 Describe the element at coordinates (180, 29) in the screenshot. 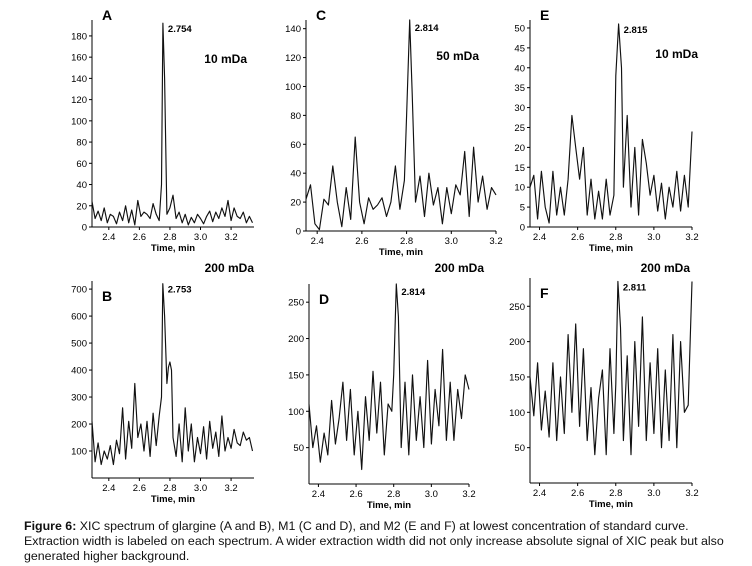

I see `panel-a-peak-label: 2.754` at that location.